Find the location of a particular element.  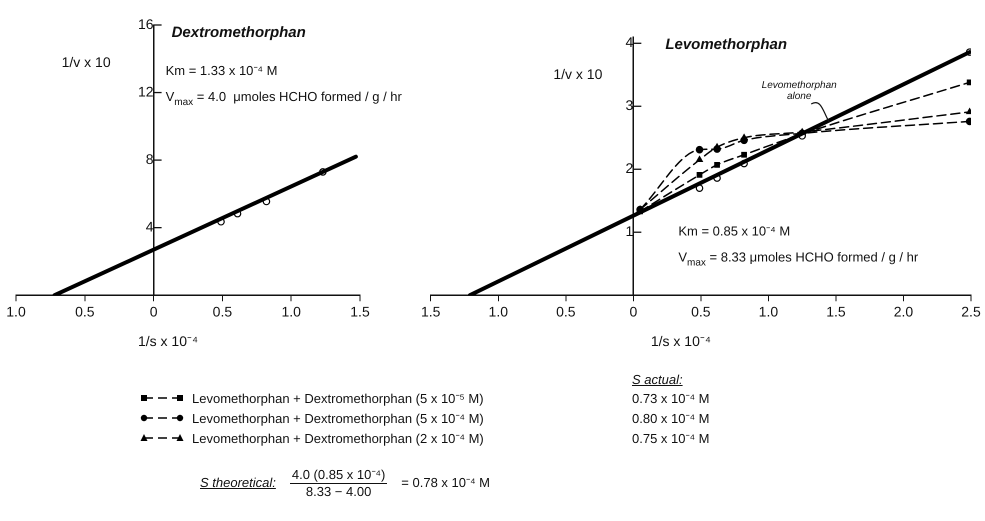

legend-label: Levomethorphan + Dextromethorphan (5 x 10⁻⁴ M) is located at coordinates (338, 418).